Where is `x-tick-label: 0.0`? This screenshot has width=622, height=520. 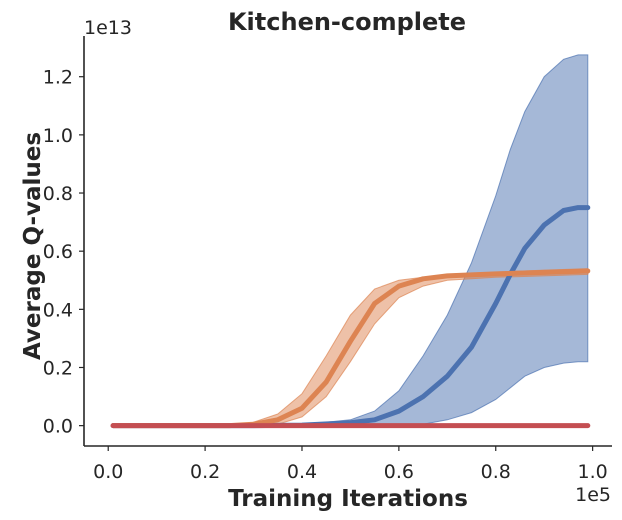
x-tick-label: 0.0 is located at coordinates (108, 472).